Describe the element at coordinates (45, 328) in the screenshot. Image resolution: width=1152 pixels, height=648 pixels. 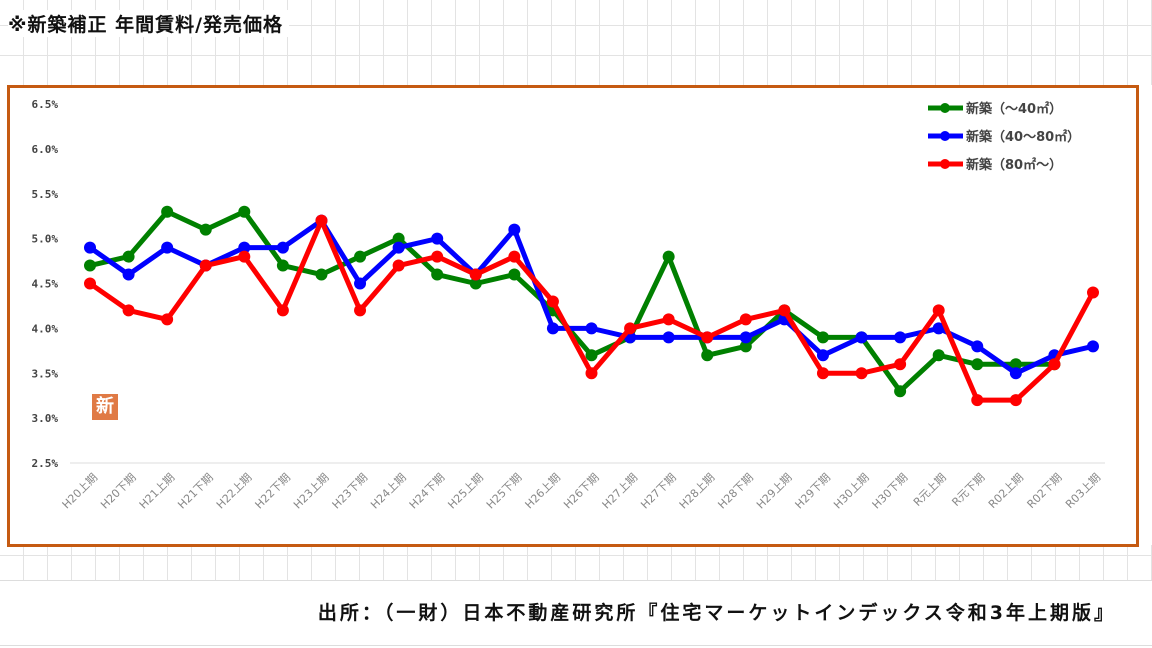
I see `y-tick-label: 4.0%` at that location.